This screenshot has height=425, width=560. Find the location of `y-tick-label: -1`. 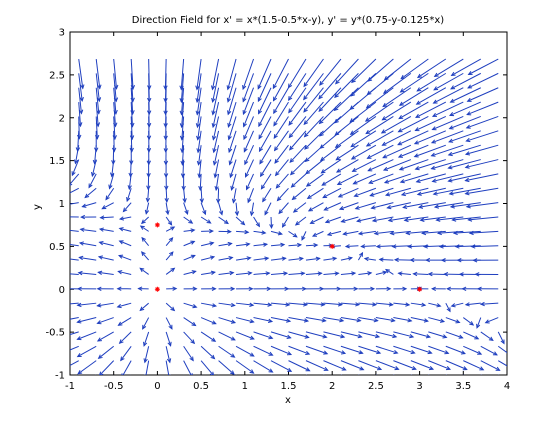

y-tick-label: -1 is located at coordinates (60, 376).